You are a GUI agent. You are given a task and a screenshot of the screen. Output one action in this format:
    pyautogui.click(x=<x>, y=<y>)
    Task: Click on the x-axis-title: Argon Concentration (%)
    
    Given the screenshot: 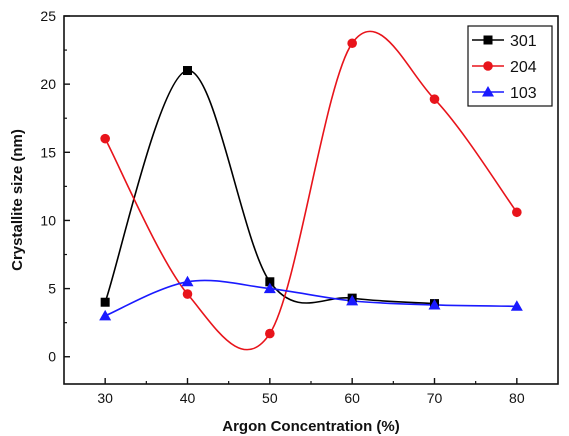 What is the action you would take?
    pyautogui.click(x=311, y=426)
    